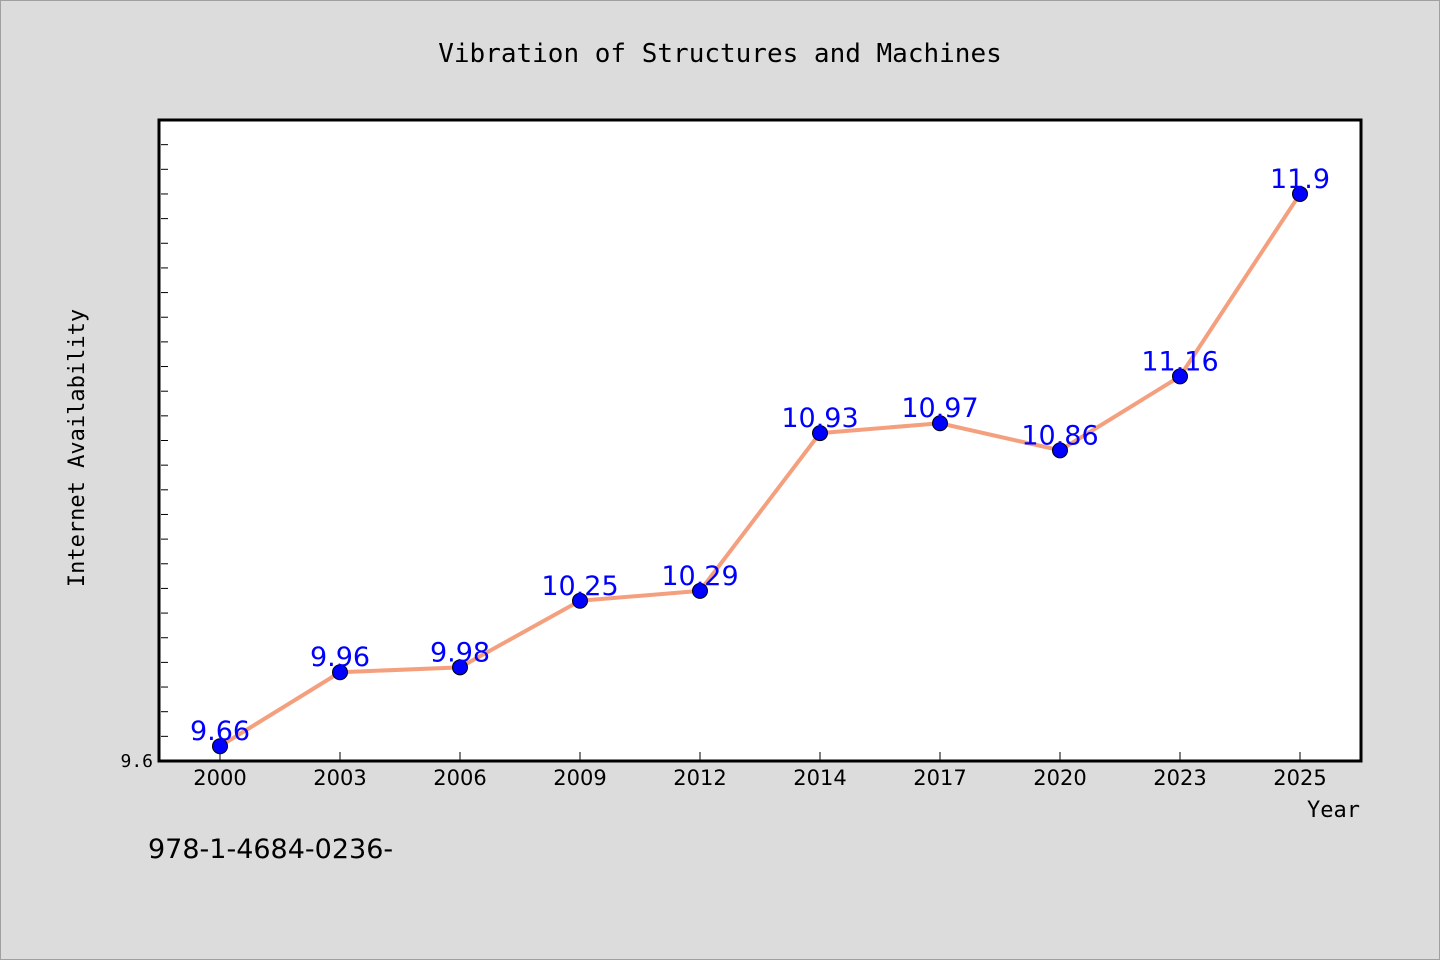 This screenshot has height=960, width=1440. I want to click on x-tick-label: 2000, so click(219, 778).